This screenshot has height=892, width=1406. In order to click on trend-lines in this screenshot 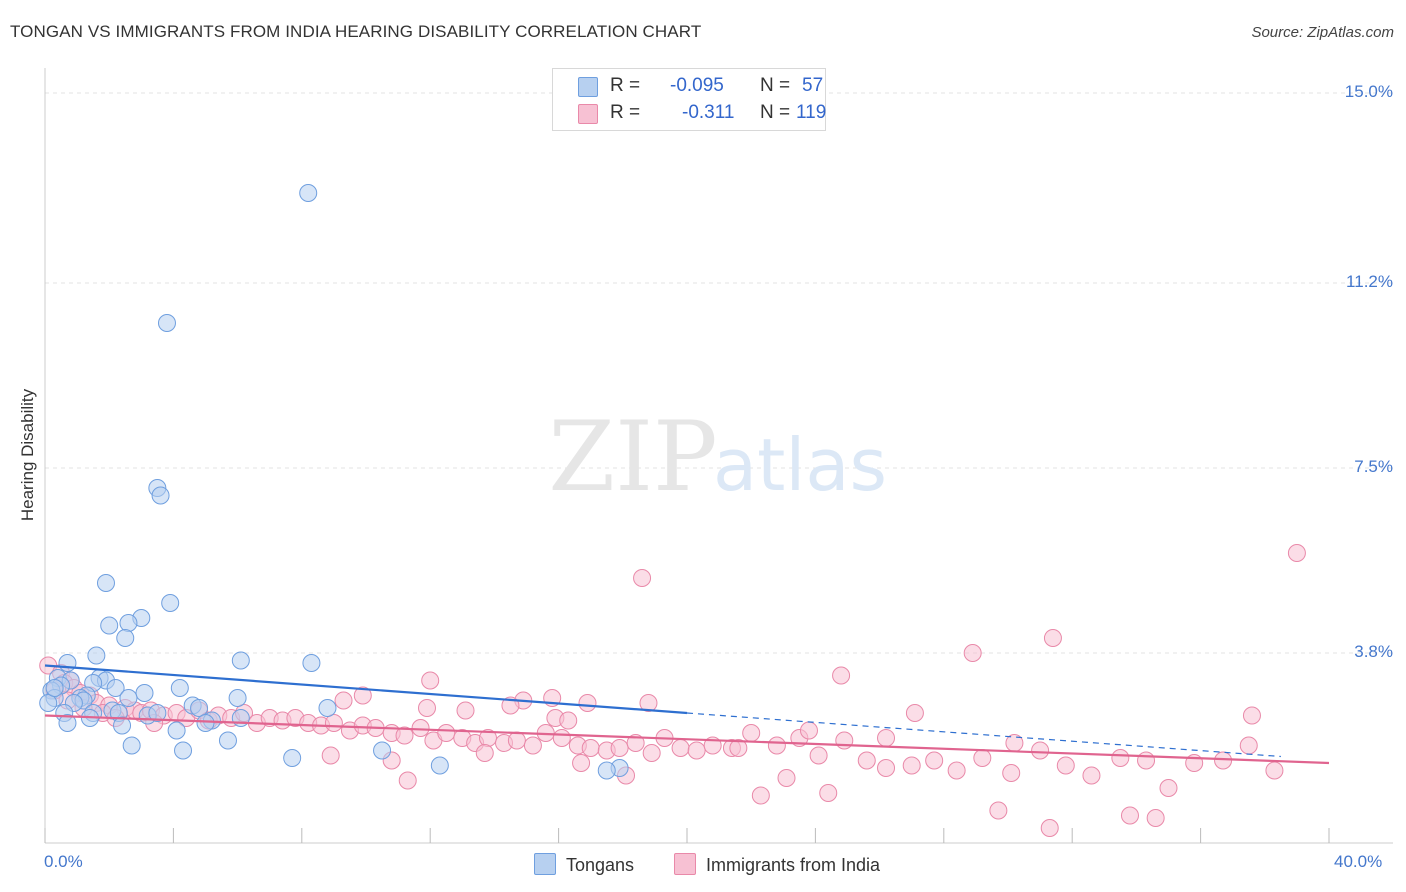, I will do `click(687, 714)`.